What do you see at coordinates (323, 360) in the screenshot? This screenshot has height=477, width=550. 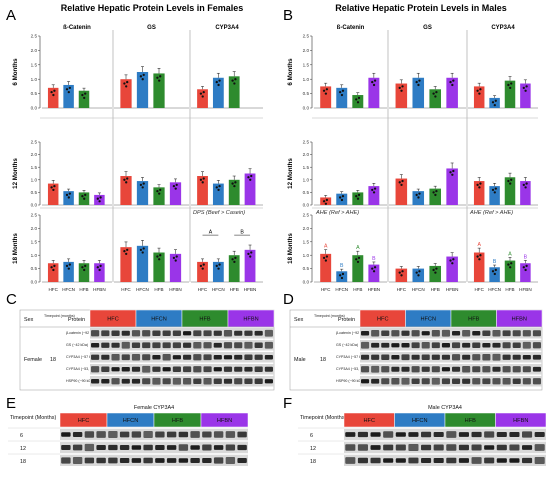 I see `timepoint-value: 18` at bounding box center [323, 360].